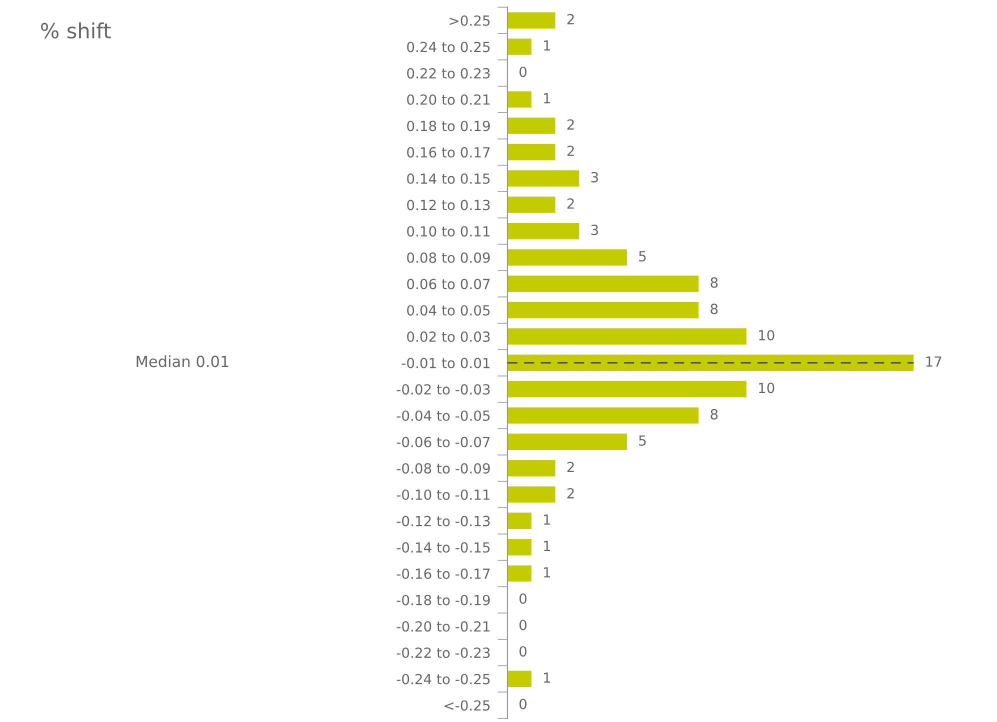 This screenshot has height=722, width=997. Describe the element at coordinates (443, 521) in the screenshot. I see `y-tick-label: -0.12 to -0.13` at that location.